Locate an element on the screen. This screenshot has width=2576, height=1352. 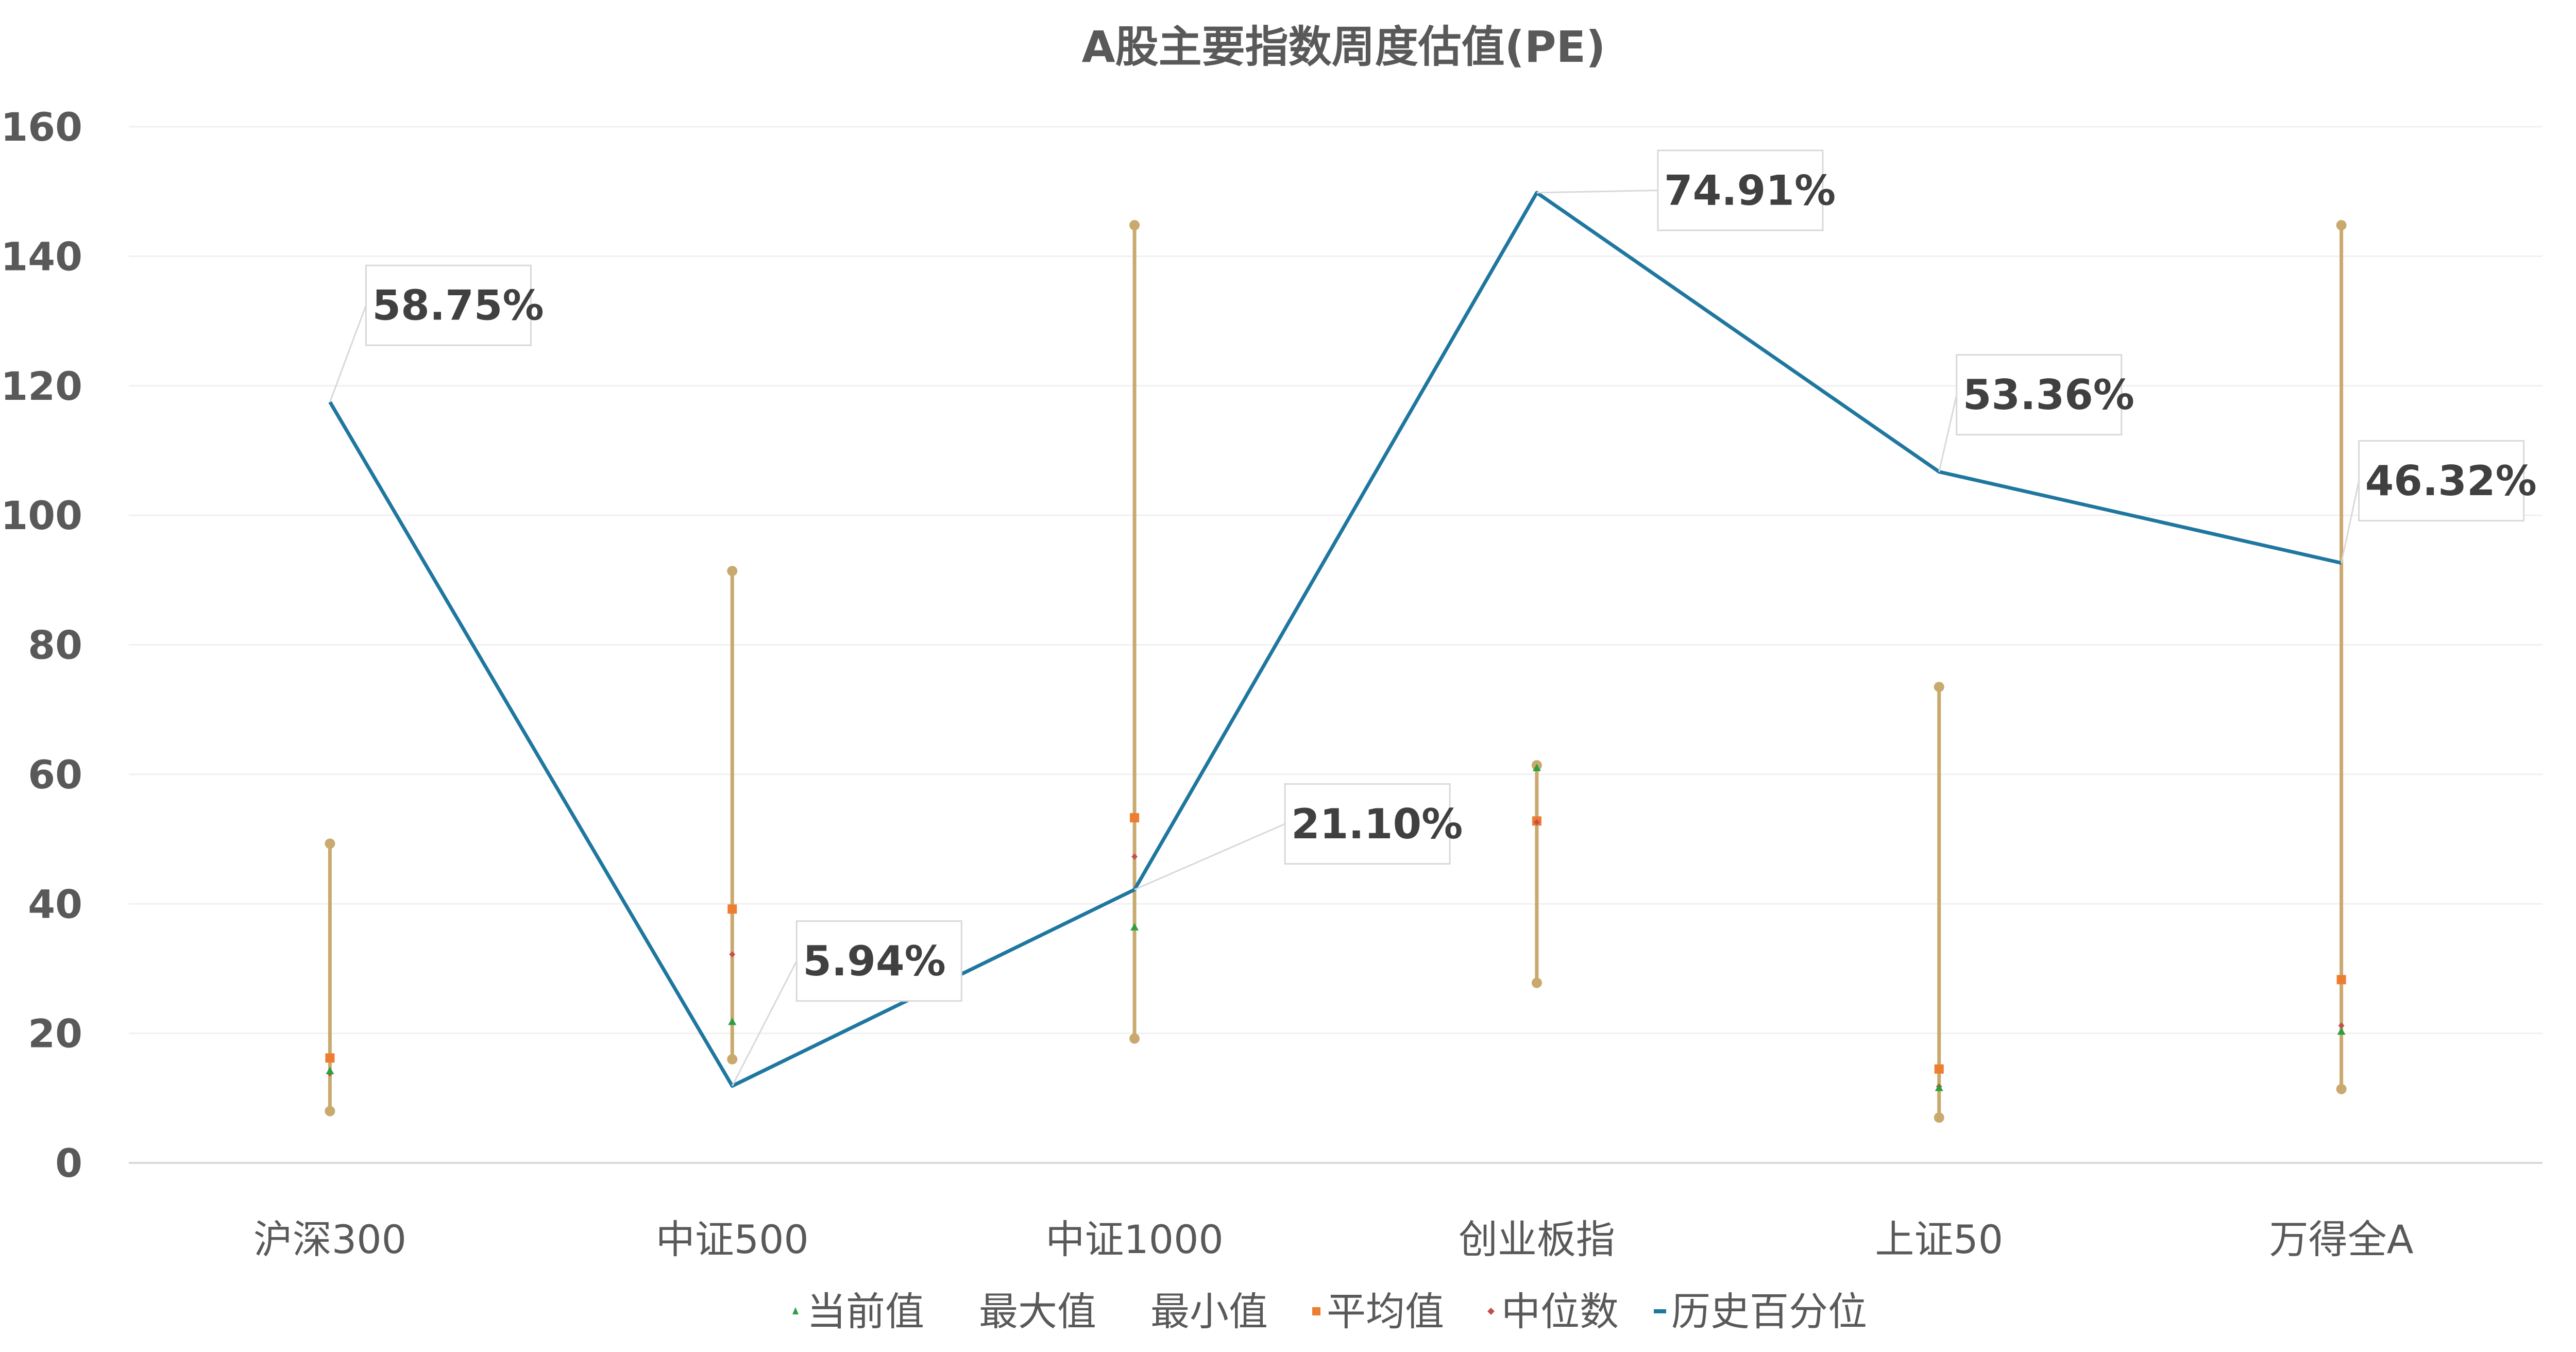
legend-label: 当前值 is located at coordinates (865, 1311).